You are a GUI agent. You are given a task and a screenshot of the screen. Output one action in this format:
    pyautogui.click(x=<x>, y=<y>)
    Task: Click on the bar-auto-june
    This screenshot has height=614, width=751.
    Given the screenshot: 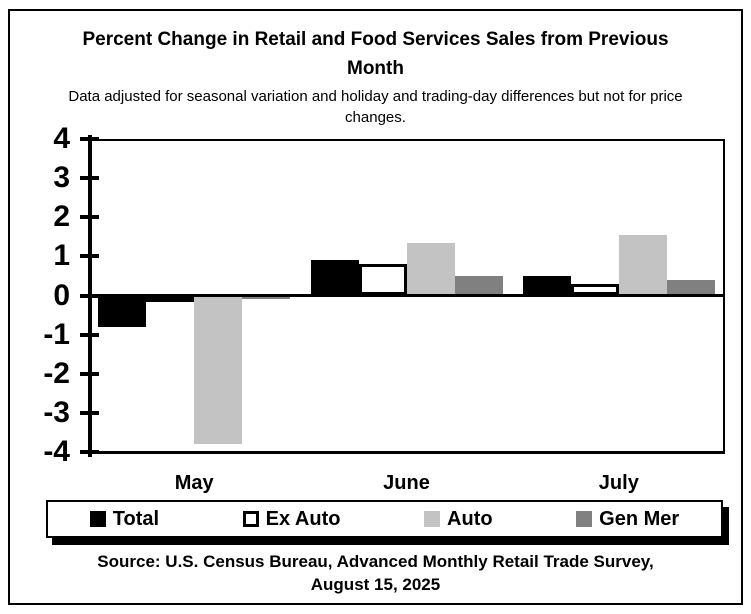 What is the action you would take?
    pyautogui.click(x=430, y=269)
    